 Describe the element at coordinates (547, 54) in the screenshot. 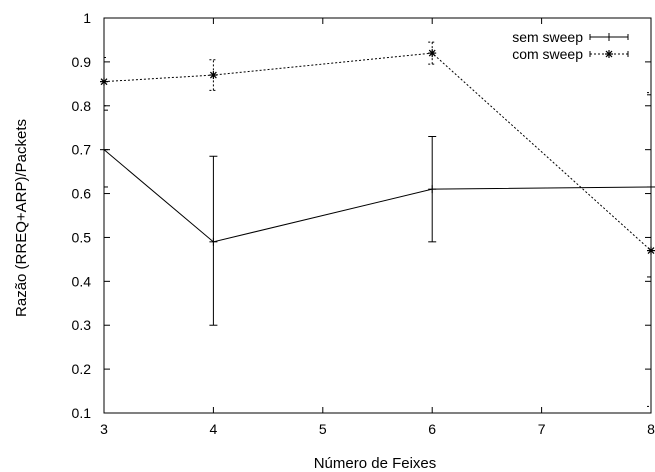

I see `legend-label: com sweep` at that location.